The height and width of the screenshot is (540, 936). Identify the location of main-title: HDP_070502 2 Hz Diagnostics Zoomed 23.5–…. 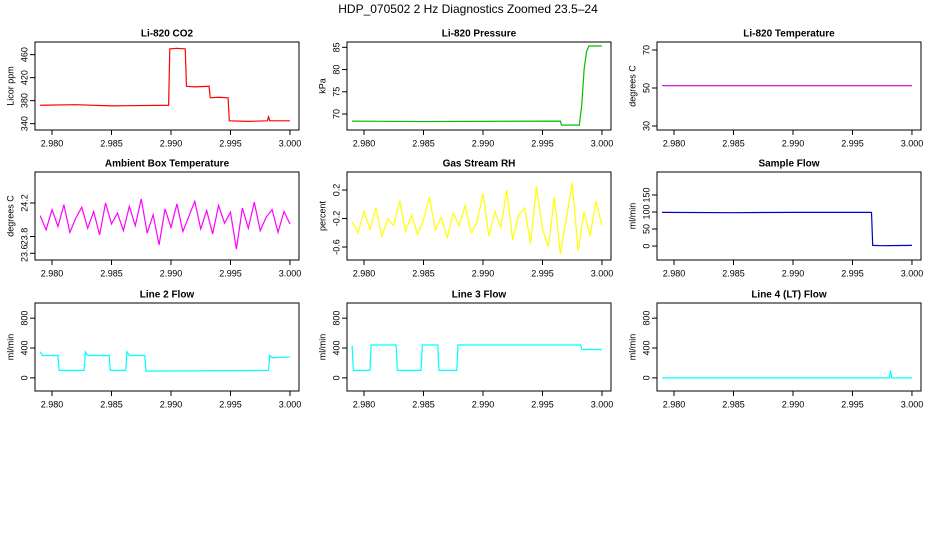
(468, 9).